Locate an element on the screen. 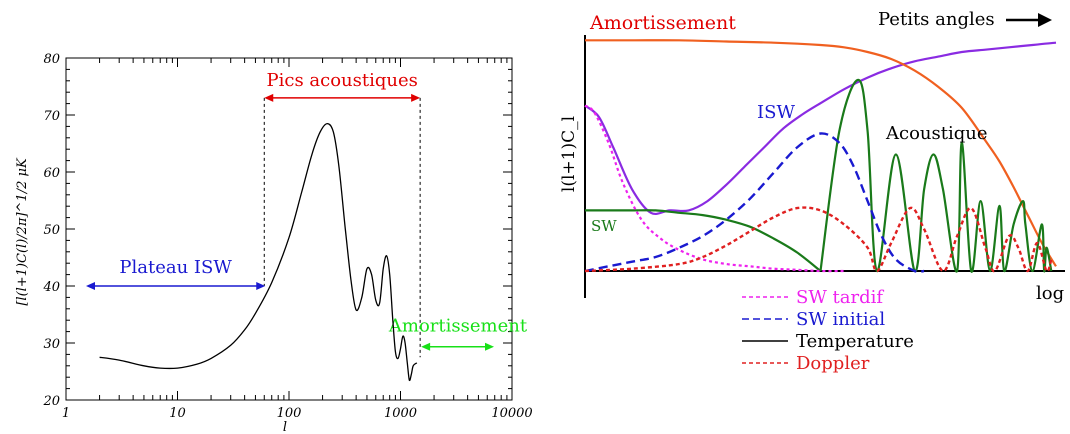  series-sw-tardif-line is located at coordinates (714, 188).